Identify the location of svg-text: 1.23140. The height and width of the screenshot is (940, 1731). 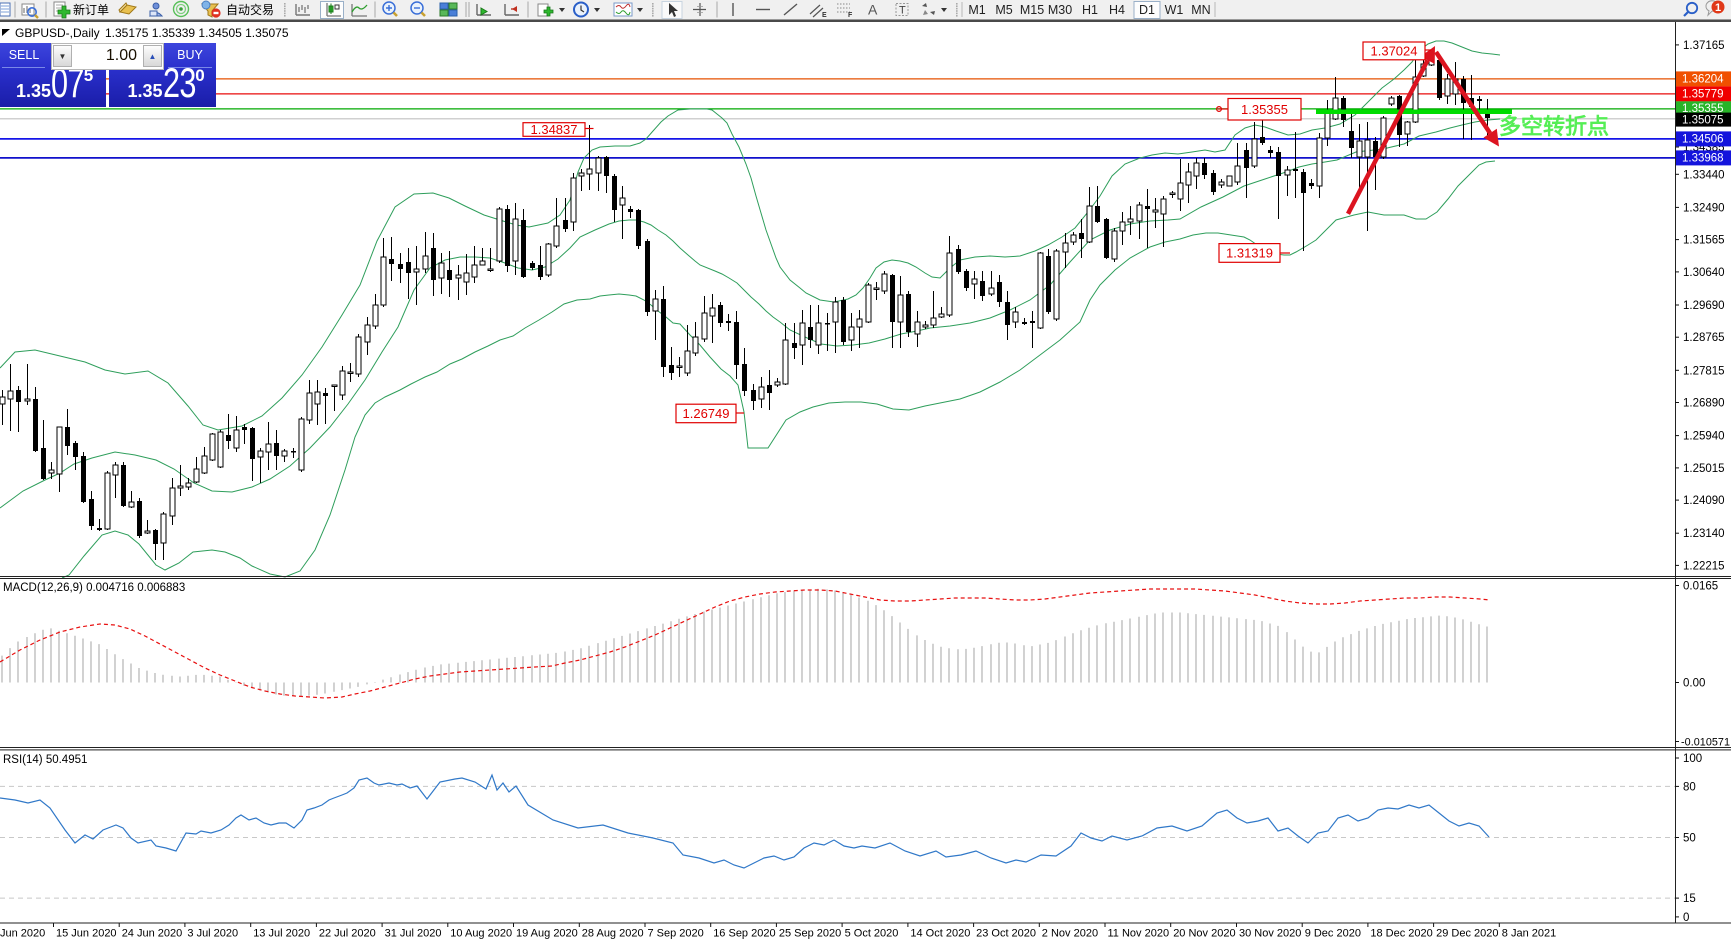
(1704, 534).